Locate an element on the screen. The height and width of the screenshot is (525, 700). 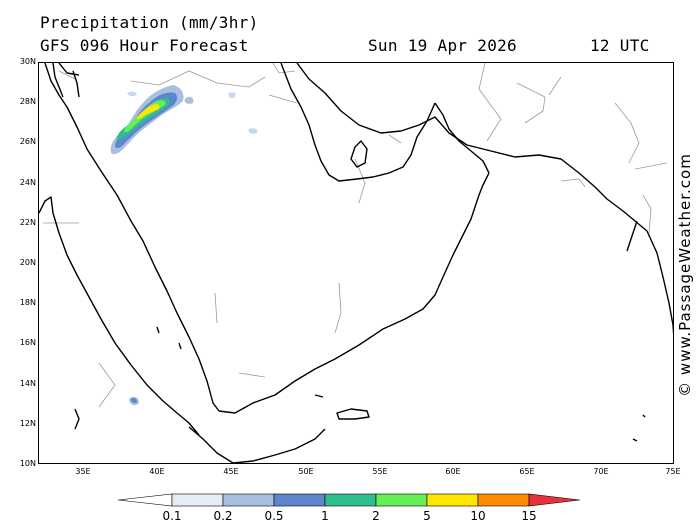
lon-label: 50E is located at coordinates (306, 471).